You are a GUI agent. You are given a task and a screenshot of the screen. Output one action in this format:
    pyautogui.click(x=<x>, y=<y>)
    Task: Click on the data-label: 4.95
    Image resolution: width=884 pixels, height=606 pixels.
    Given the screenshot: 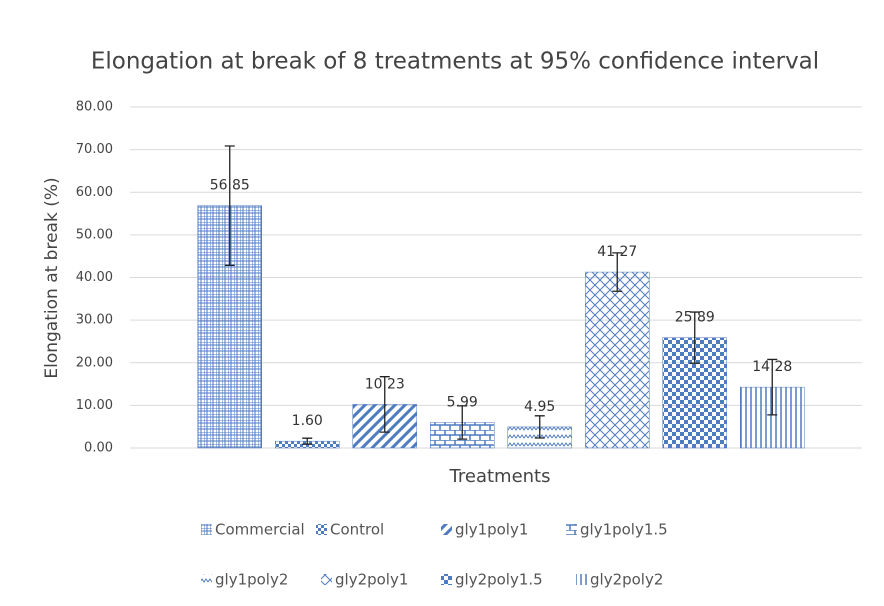 What is the action you would take?
    pyautogui.click(x=539, y=407)
    